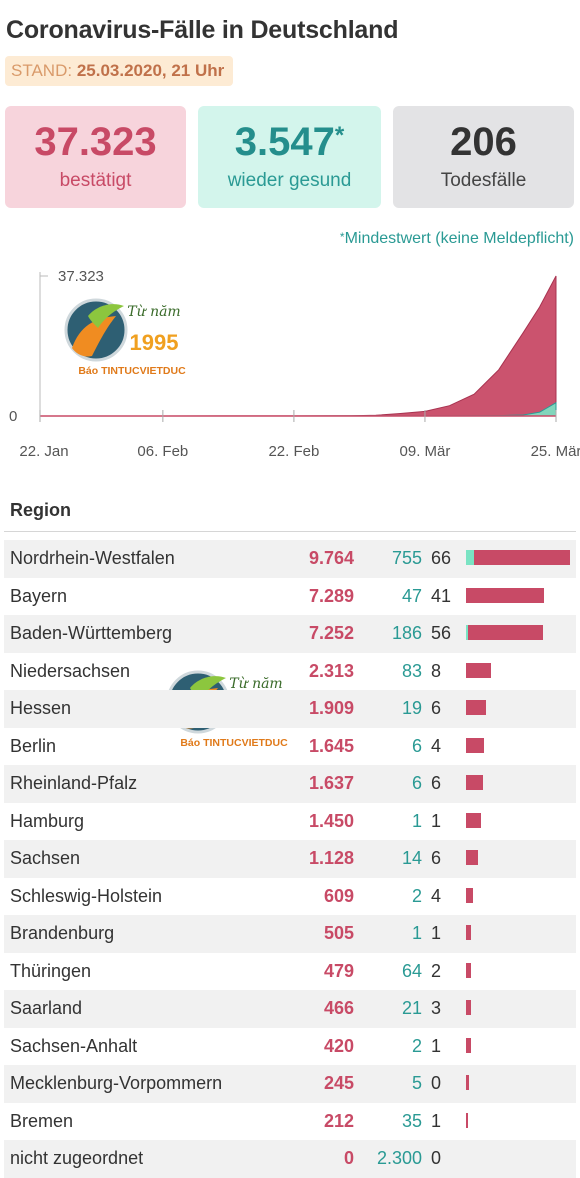 Image resolution: width=580 pixels, height=1178 pixels. Describe the element at coordinates (290, 559) in the screenshot. I see `table-row: Nordrhein-Westfalen 9.764 755 66` at that location.